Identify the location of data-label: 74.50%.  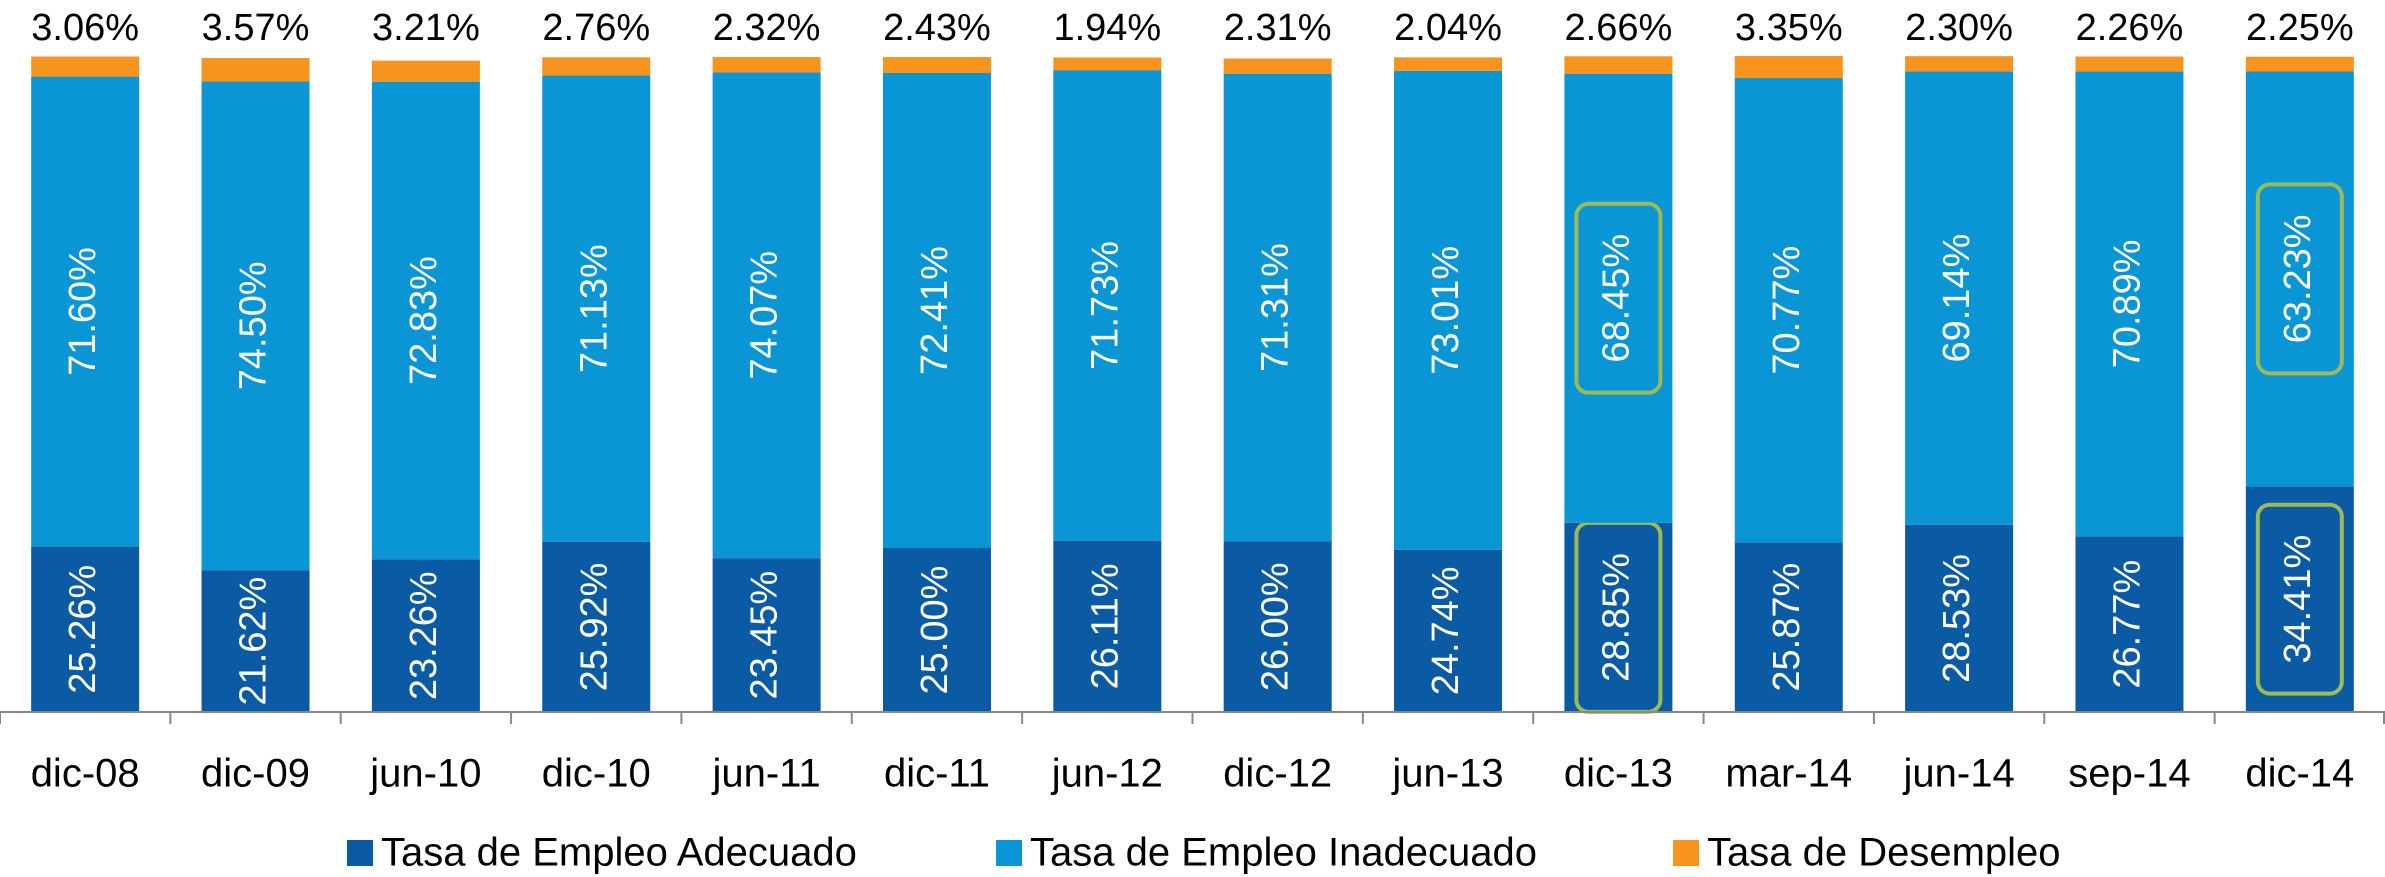
(254, 325).